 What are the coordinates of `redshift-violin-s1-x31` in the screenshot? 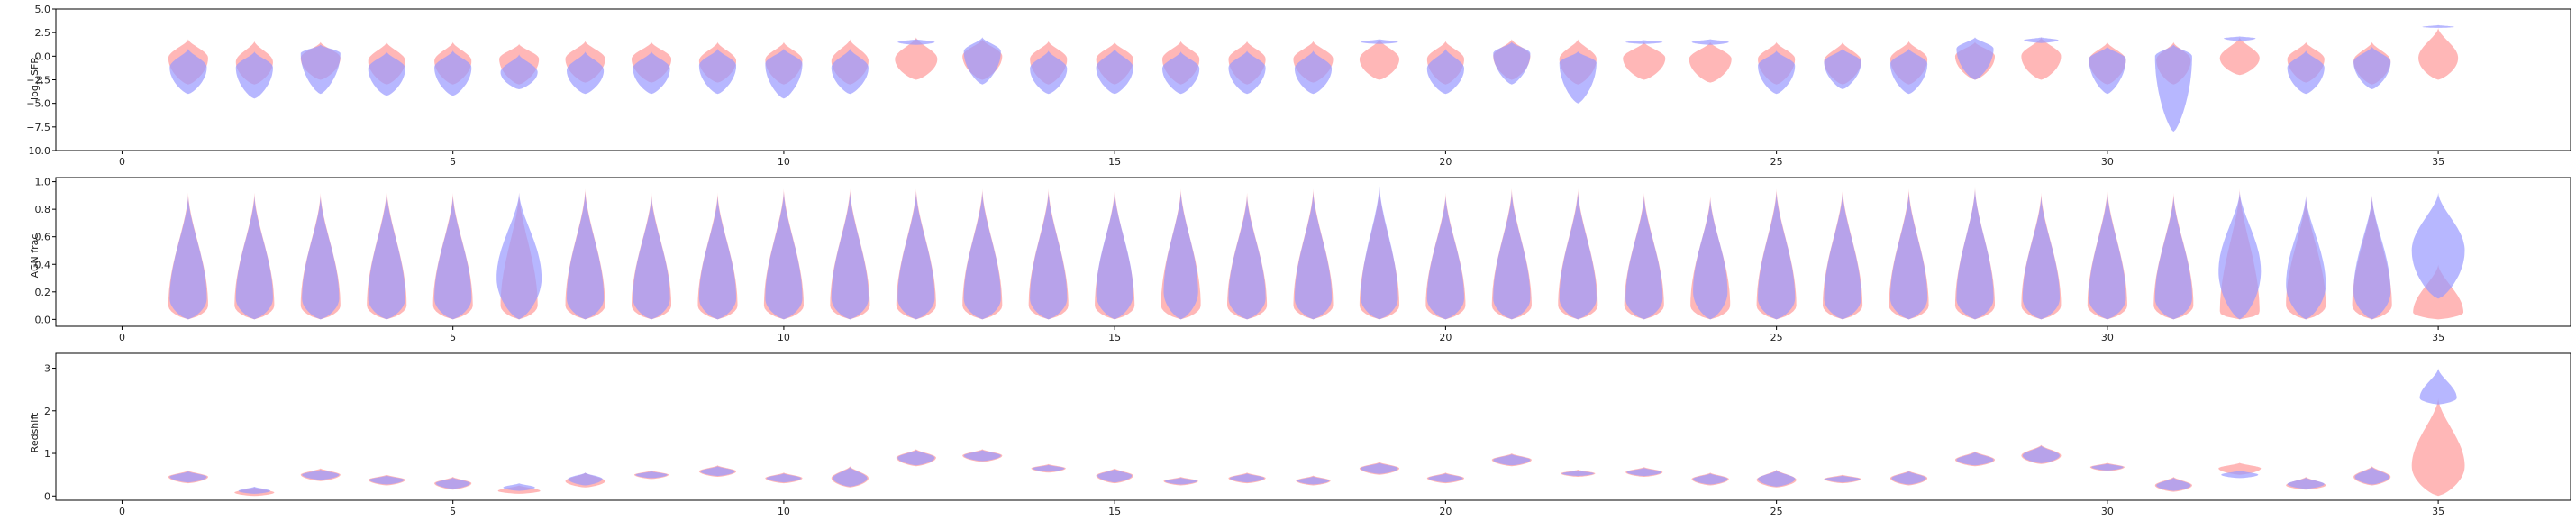 It's located at (2173, 484).